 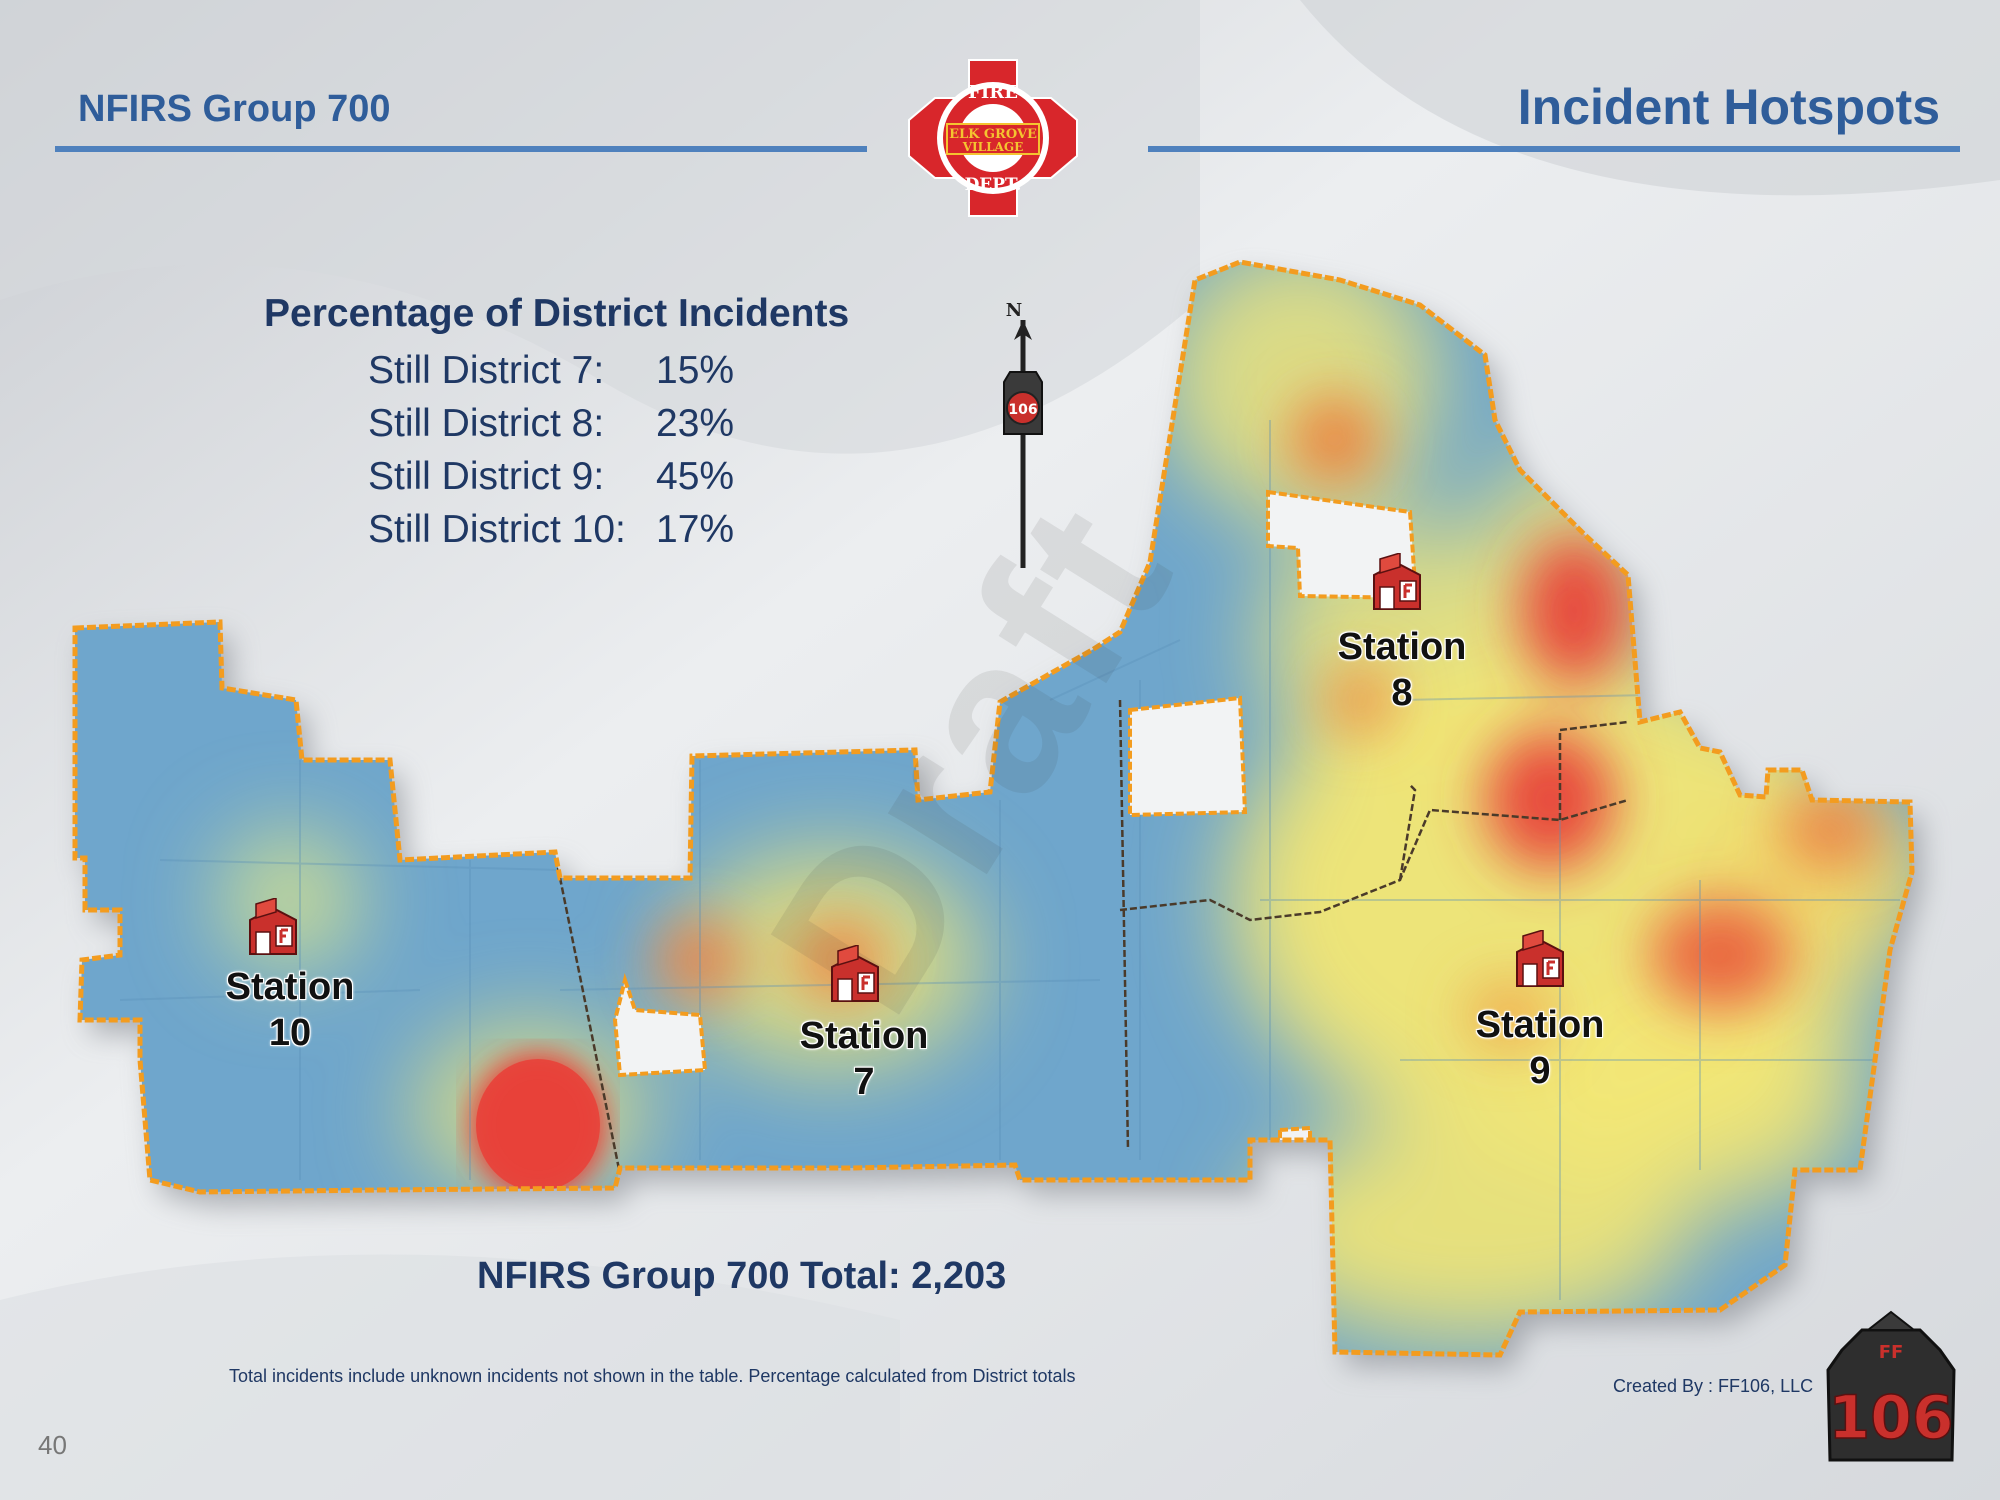 What do you see at coordinates (461, 149) in the screenshot?
I see `header-rule-left` at bounding box center [461, 149].